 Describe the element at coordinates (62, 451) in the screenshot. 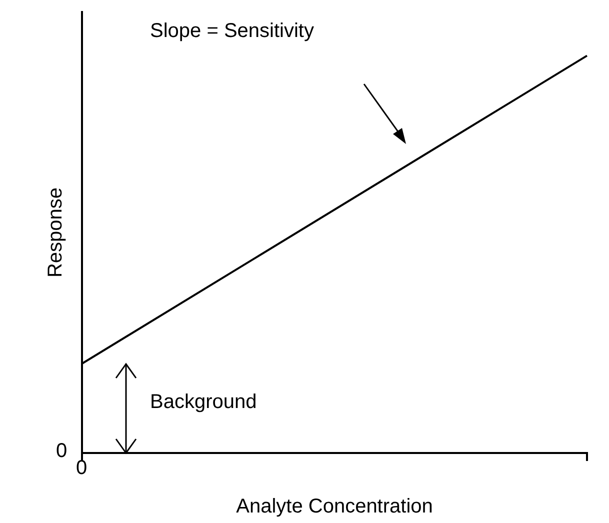

I see `annotation: 0` at that location.